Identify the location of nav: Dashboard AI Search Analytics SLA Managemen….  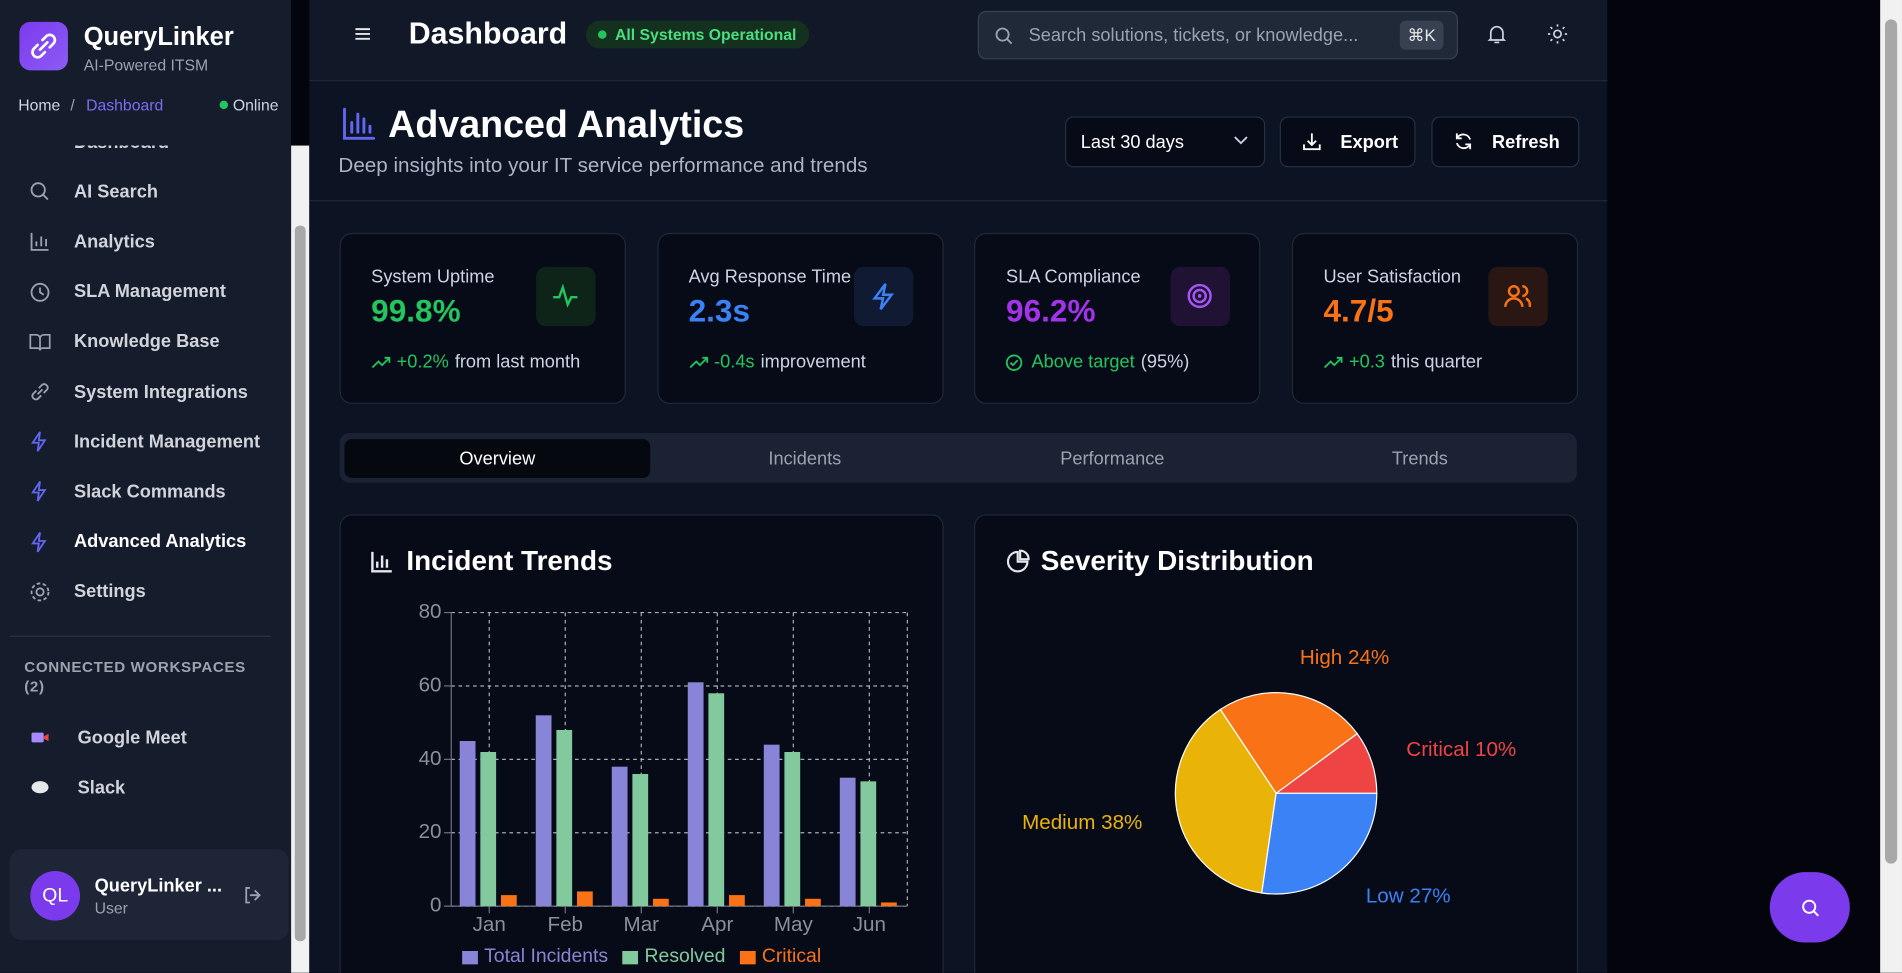
(145, 485).